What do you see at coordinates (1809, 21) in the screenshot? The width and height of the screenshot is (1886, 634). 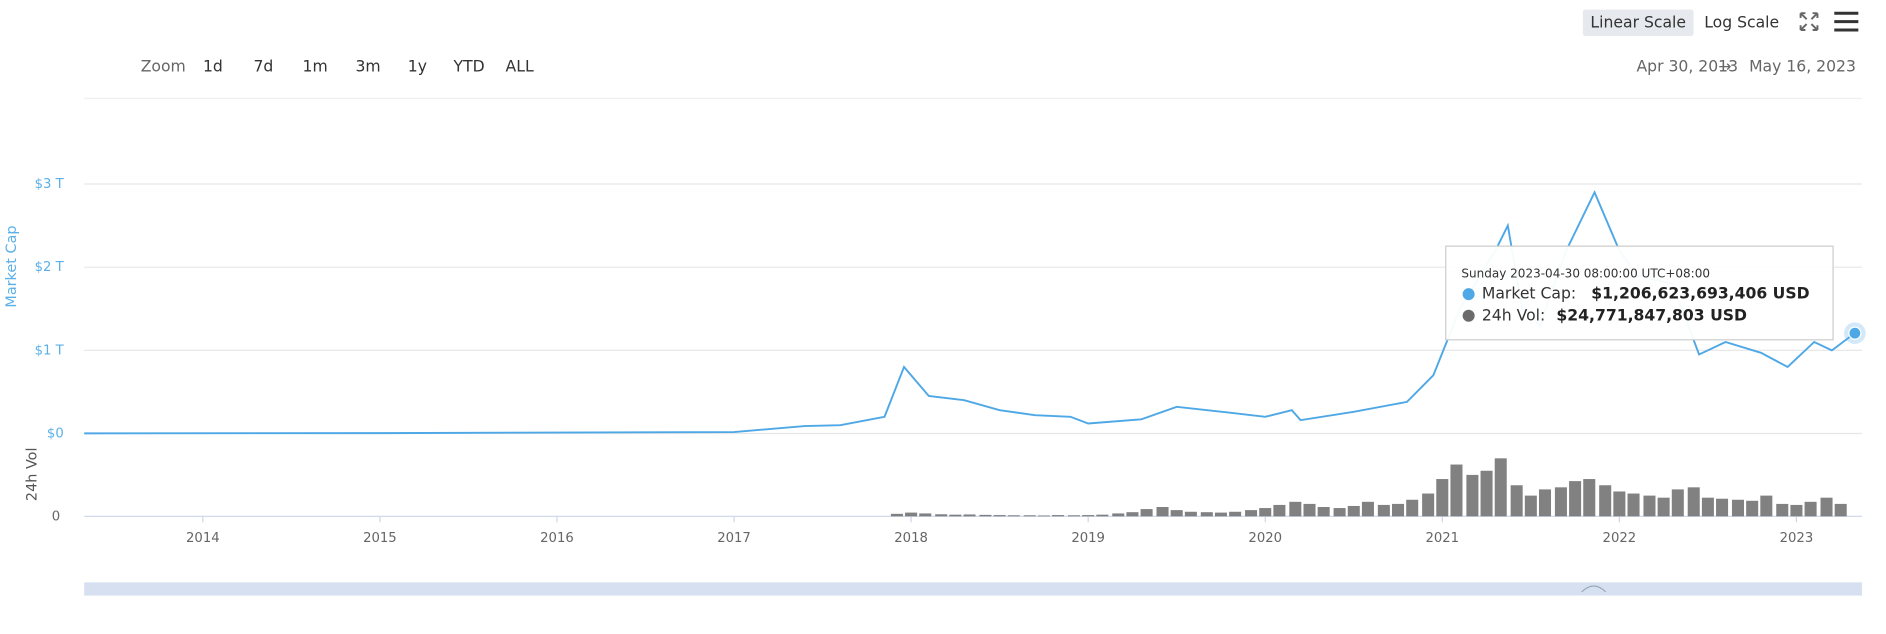 I see `fullscreen-icon` at bounding box center [1809, 21].